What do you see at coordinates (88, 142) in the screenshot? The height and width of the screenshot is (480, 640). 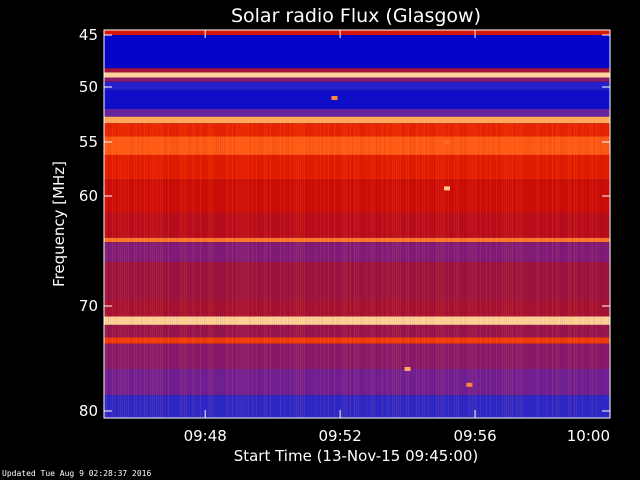 I see `y-tick-label: 55` at bounding box center [88, 142].